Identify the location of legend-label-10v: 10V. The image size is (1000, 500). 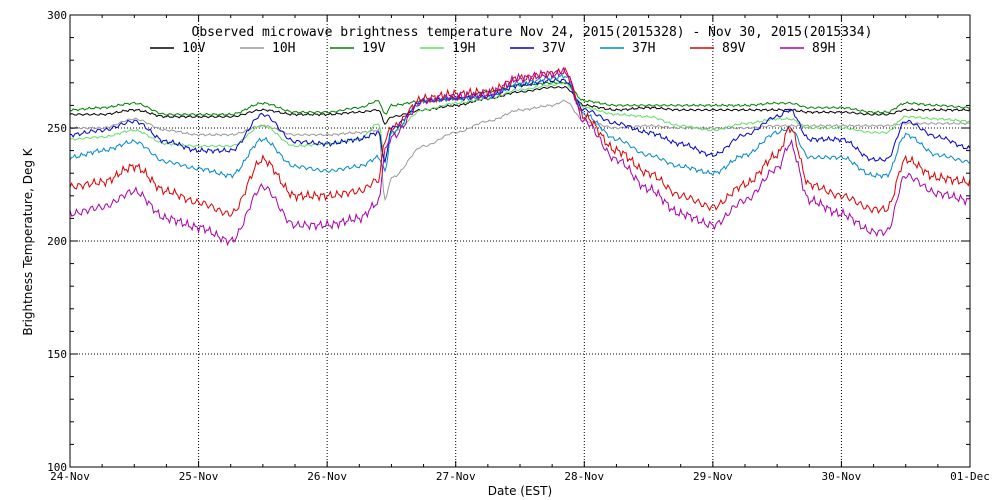
(194, 48).